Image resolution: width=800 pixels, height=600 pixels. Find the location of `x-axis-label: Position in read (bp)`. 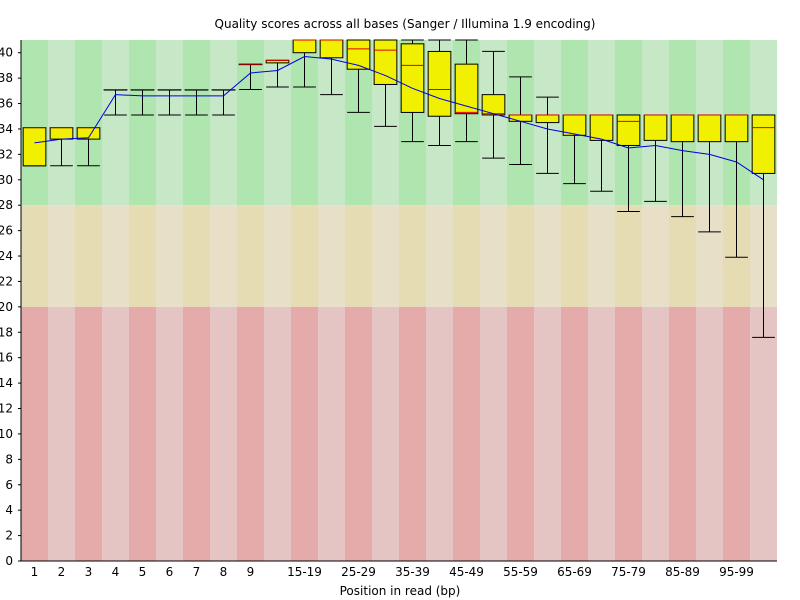

x-axis-label: Position in read (bp) is located at coordinates (400, 591).